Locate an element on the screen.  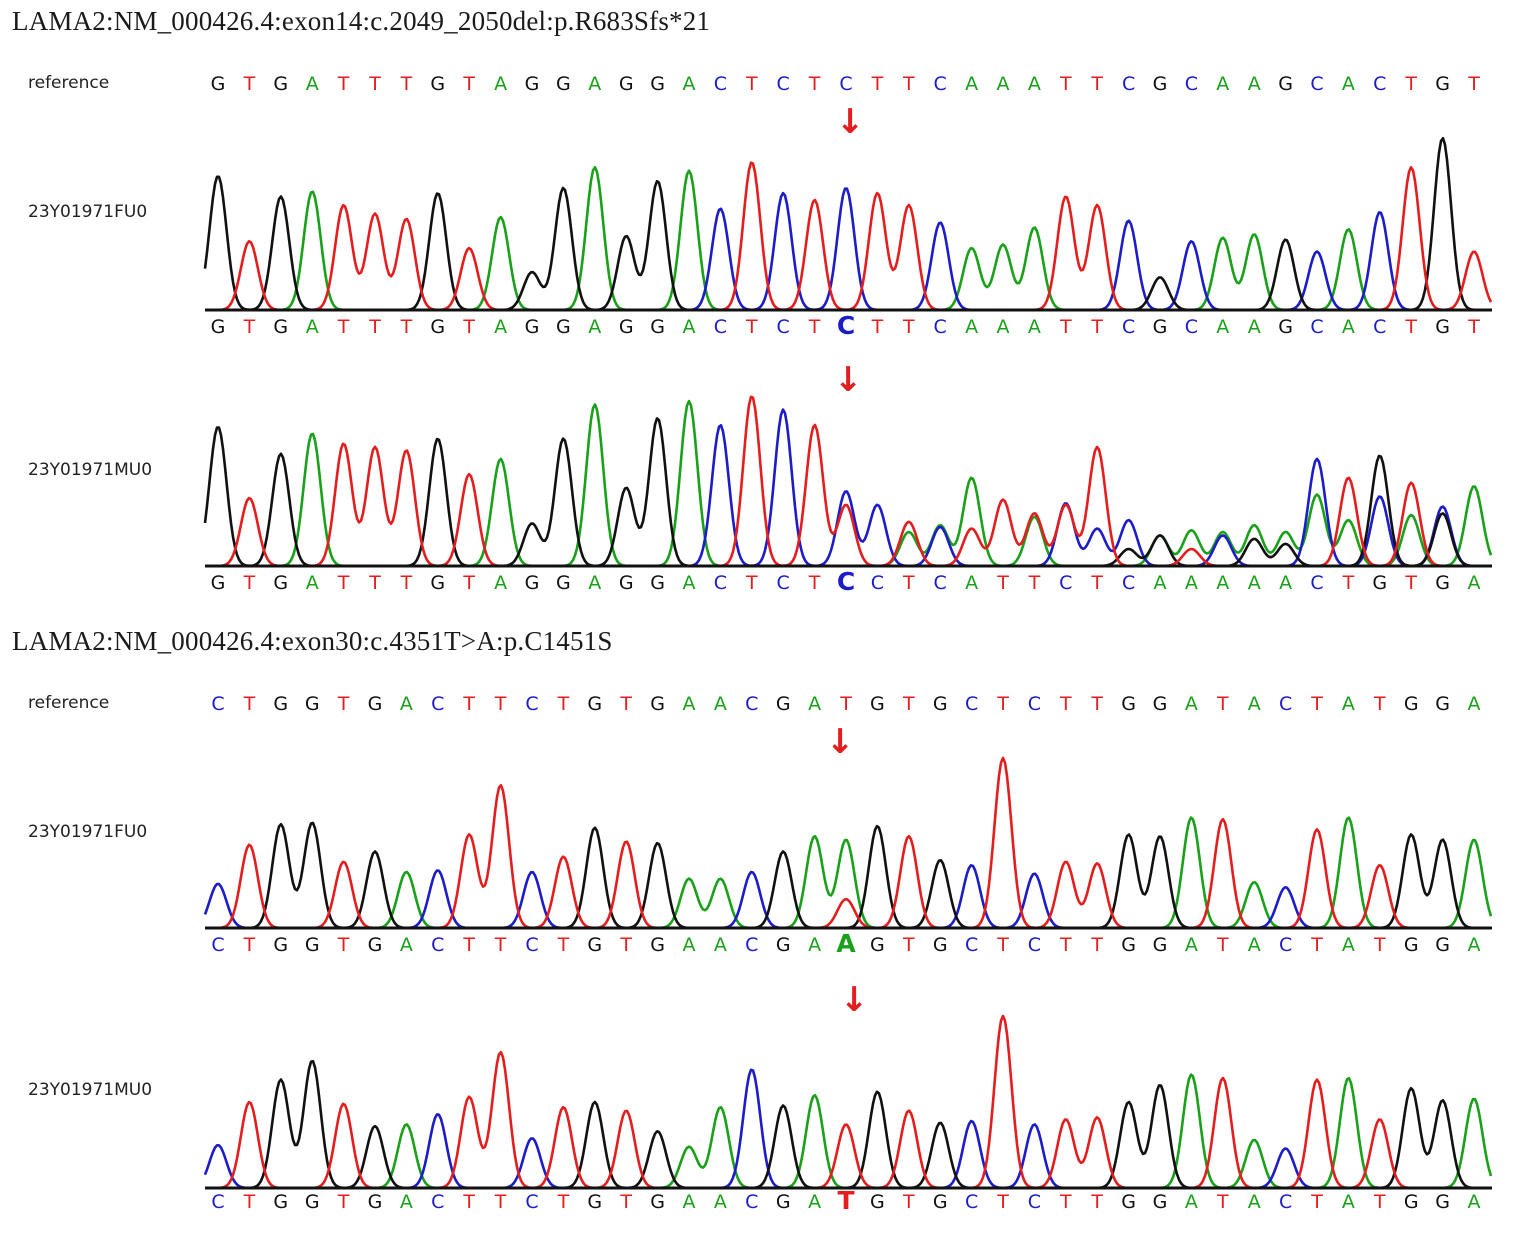
base-C-29: C is located at coordinates (1128, 583).